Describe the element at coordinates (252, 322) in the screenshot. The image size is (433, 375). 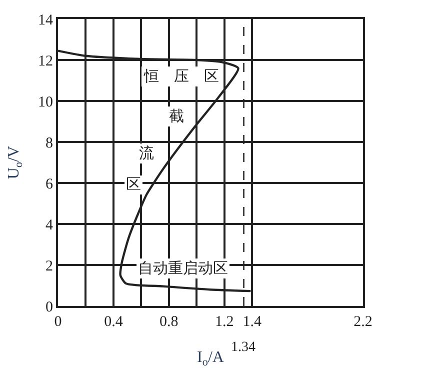
I see `x-tick-label: 1.4` at that location.